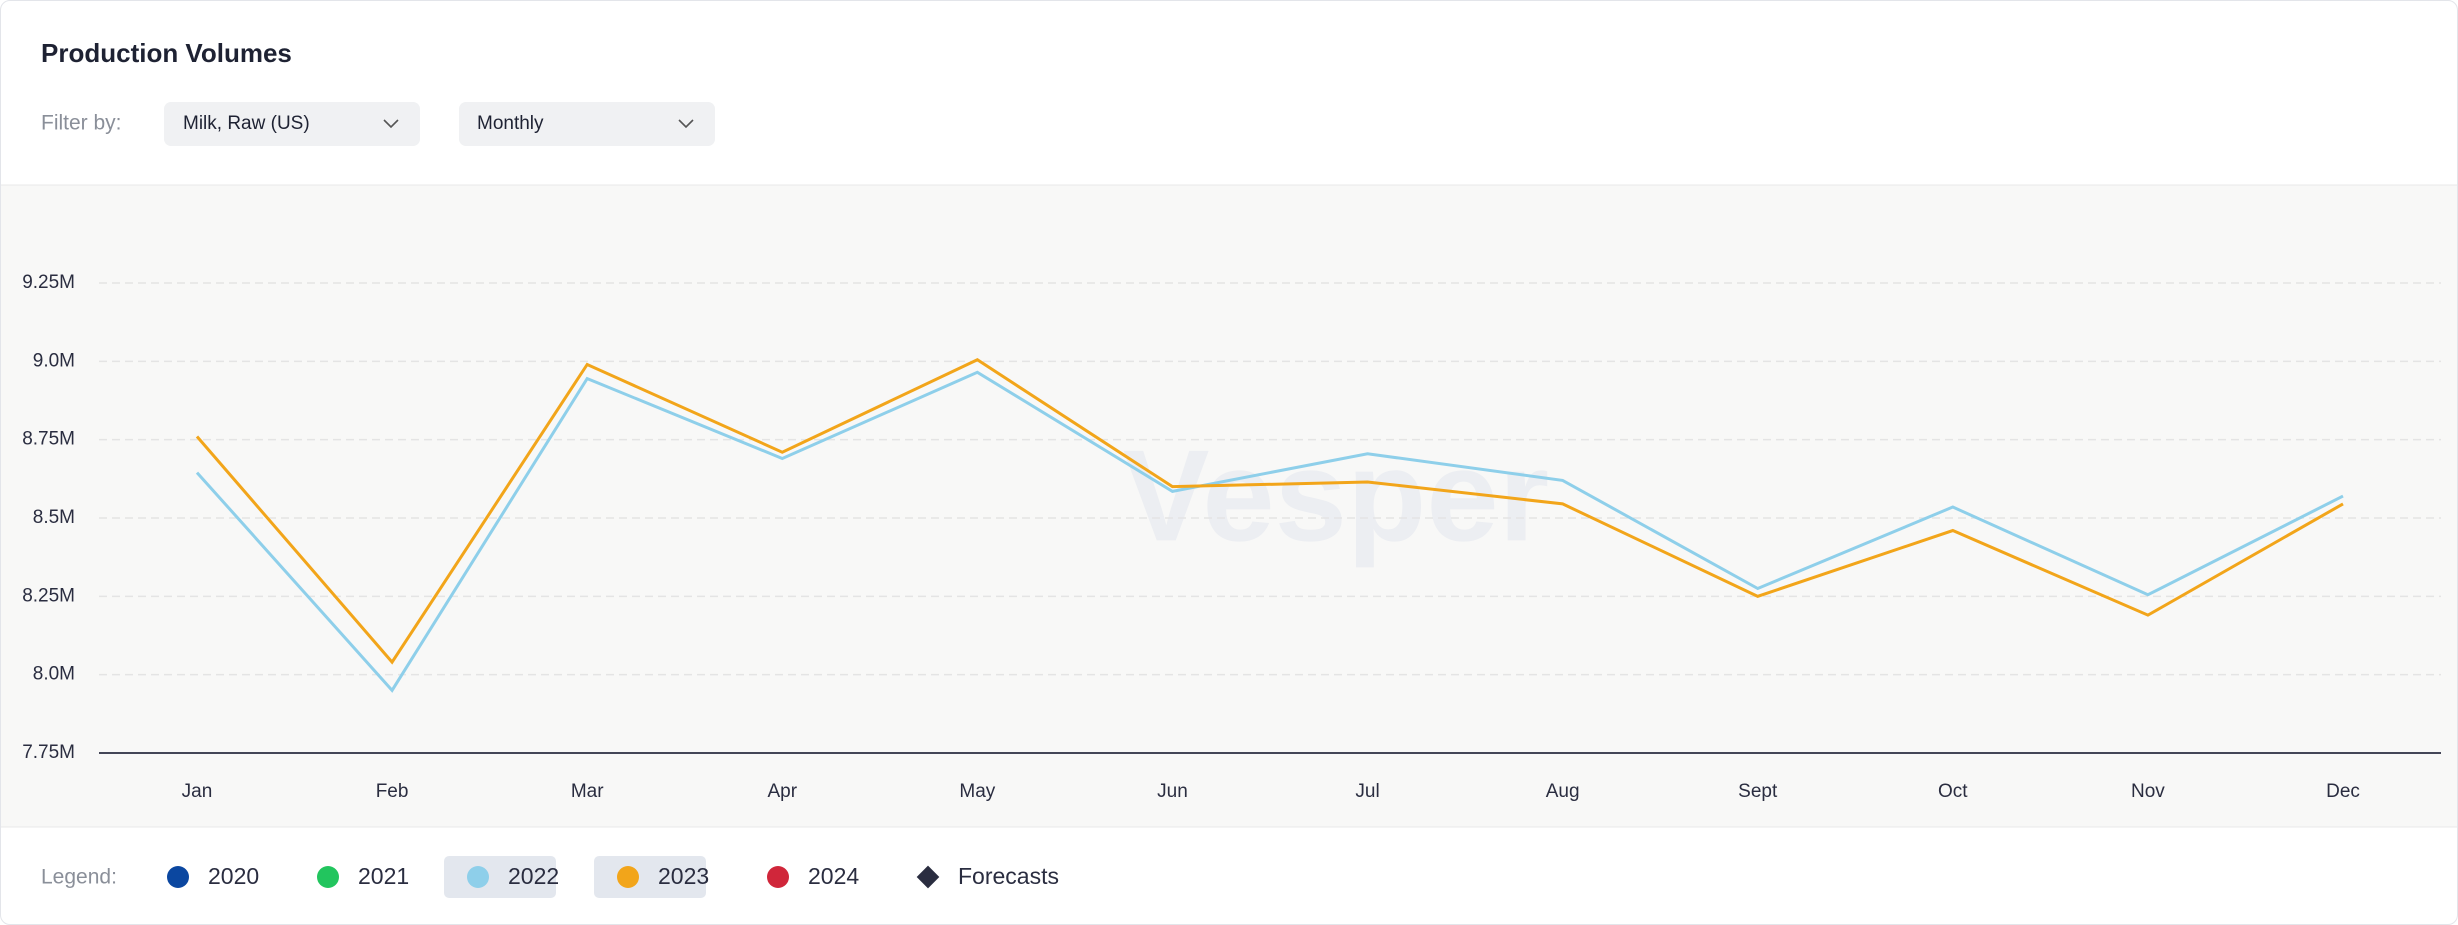 The image size is (2458, 925). What do you see at coordinates (977, 791) in the screenshot?
I see `x-tick-label: May` at bounding box center [977, 791].